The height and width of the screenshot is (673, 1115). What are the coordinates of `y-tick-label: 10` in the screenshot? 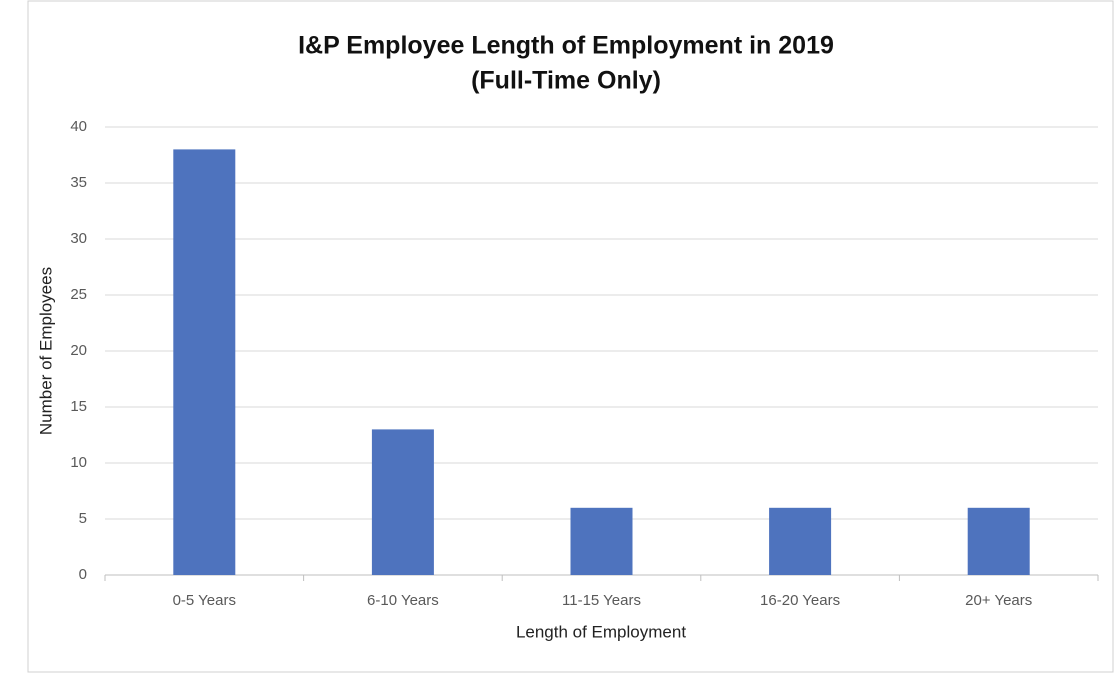 It's located at (78, 462).